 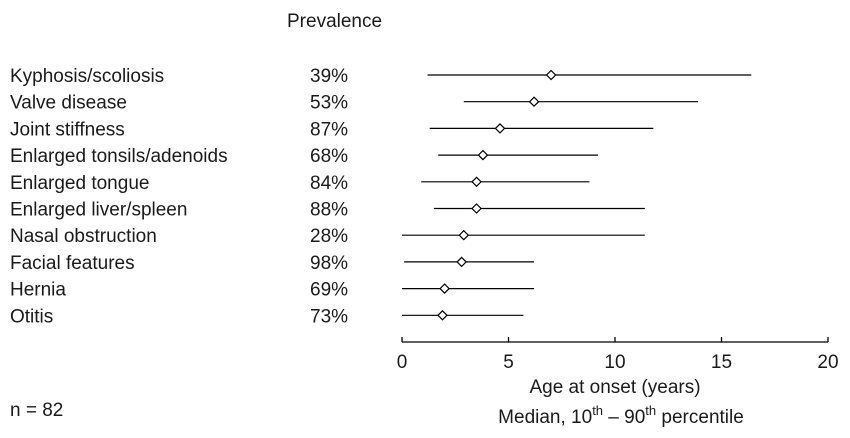 What do you see at coordinates (300, 183) in the screenshot?
I see `data-row: Enlarged tongue 84%` at bounding box center [300, 183].